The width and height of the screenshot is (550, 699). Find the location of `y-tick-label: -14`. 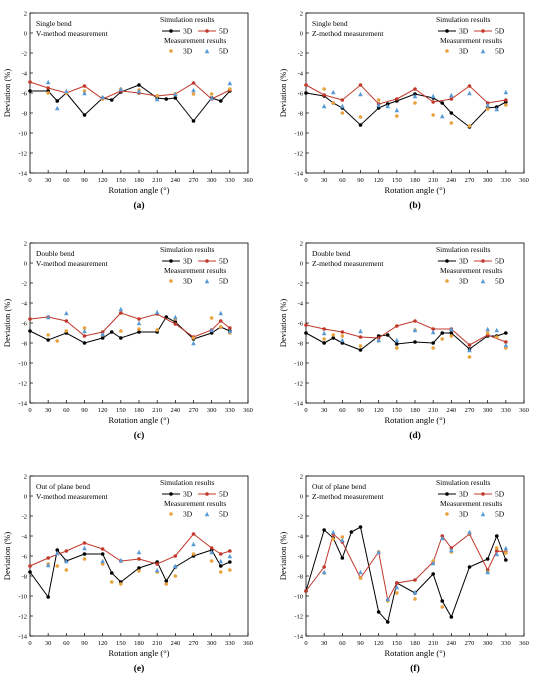

y-tick-label: -14 is located at coordinates (22, 403).